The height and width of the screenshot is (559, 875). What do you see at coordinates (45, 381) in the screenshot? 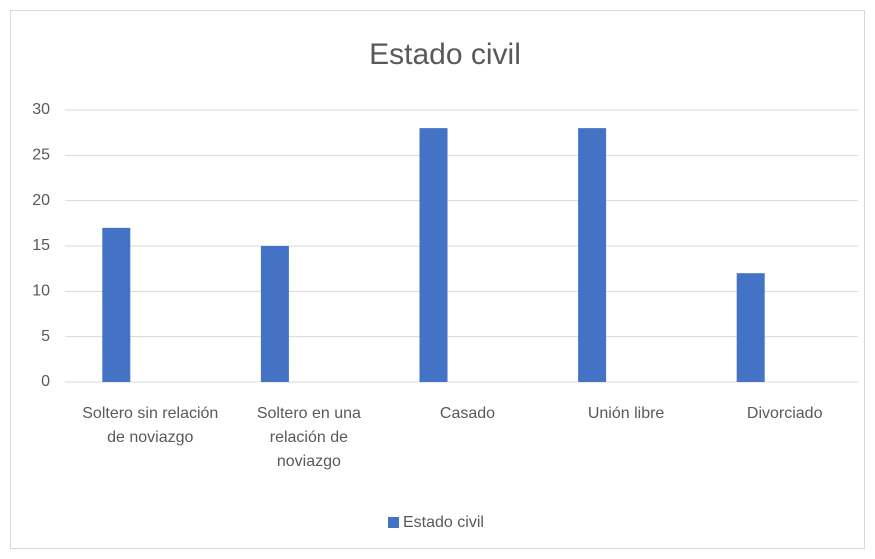
I see `y-tick-label: 0` at bounding box center [45, 381].